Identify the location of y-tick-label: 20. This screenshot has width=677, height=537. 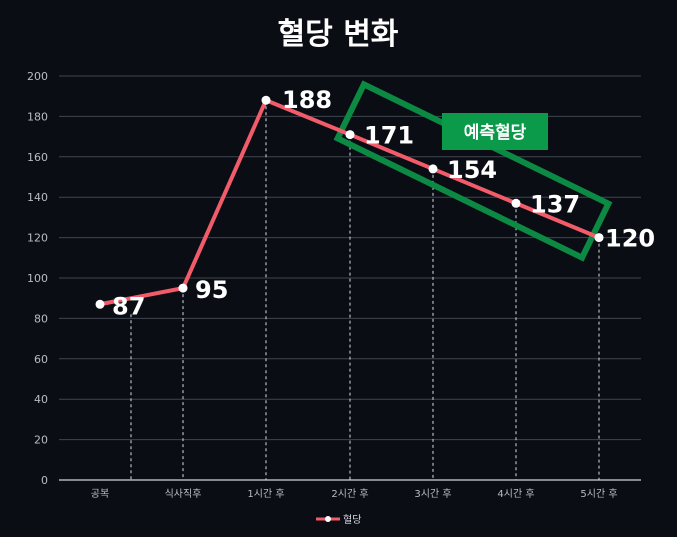
(41, 440).